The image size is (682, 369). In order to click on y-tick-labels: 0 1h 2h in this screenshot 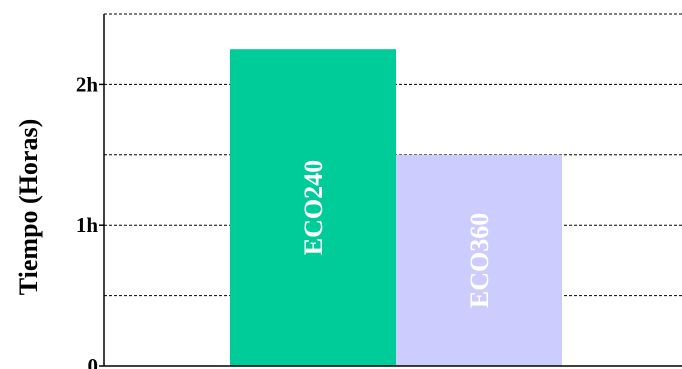, I will do `click(90, 220)`.